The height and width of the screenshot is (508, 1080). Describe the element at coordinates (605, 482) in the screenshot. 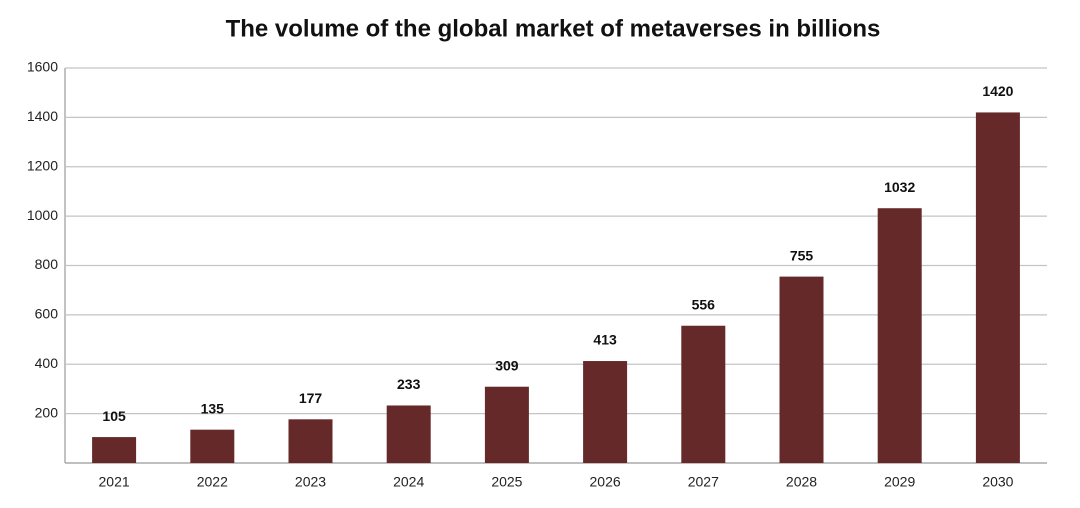

I see `x-tick-label: 2026` at that location.